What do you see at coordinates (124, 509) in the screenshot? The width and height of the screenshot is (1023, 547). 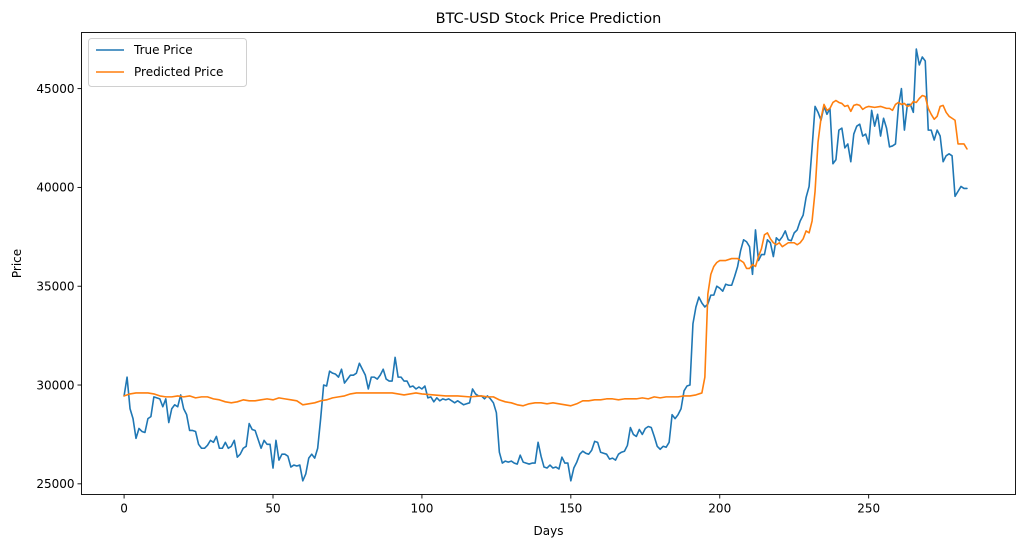 I see `x-tick-label: 0` at bounding box center [124, 509].